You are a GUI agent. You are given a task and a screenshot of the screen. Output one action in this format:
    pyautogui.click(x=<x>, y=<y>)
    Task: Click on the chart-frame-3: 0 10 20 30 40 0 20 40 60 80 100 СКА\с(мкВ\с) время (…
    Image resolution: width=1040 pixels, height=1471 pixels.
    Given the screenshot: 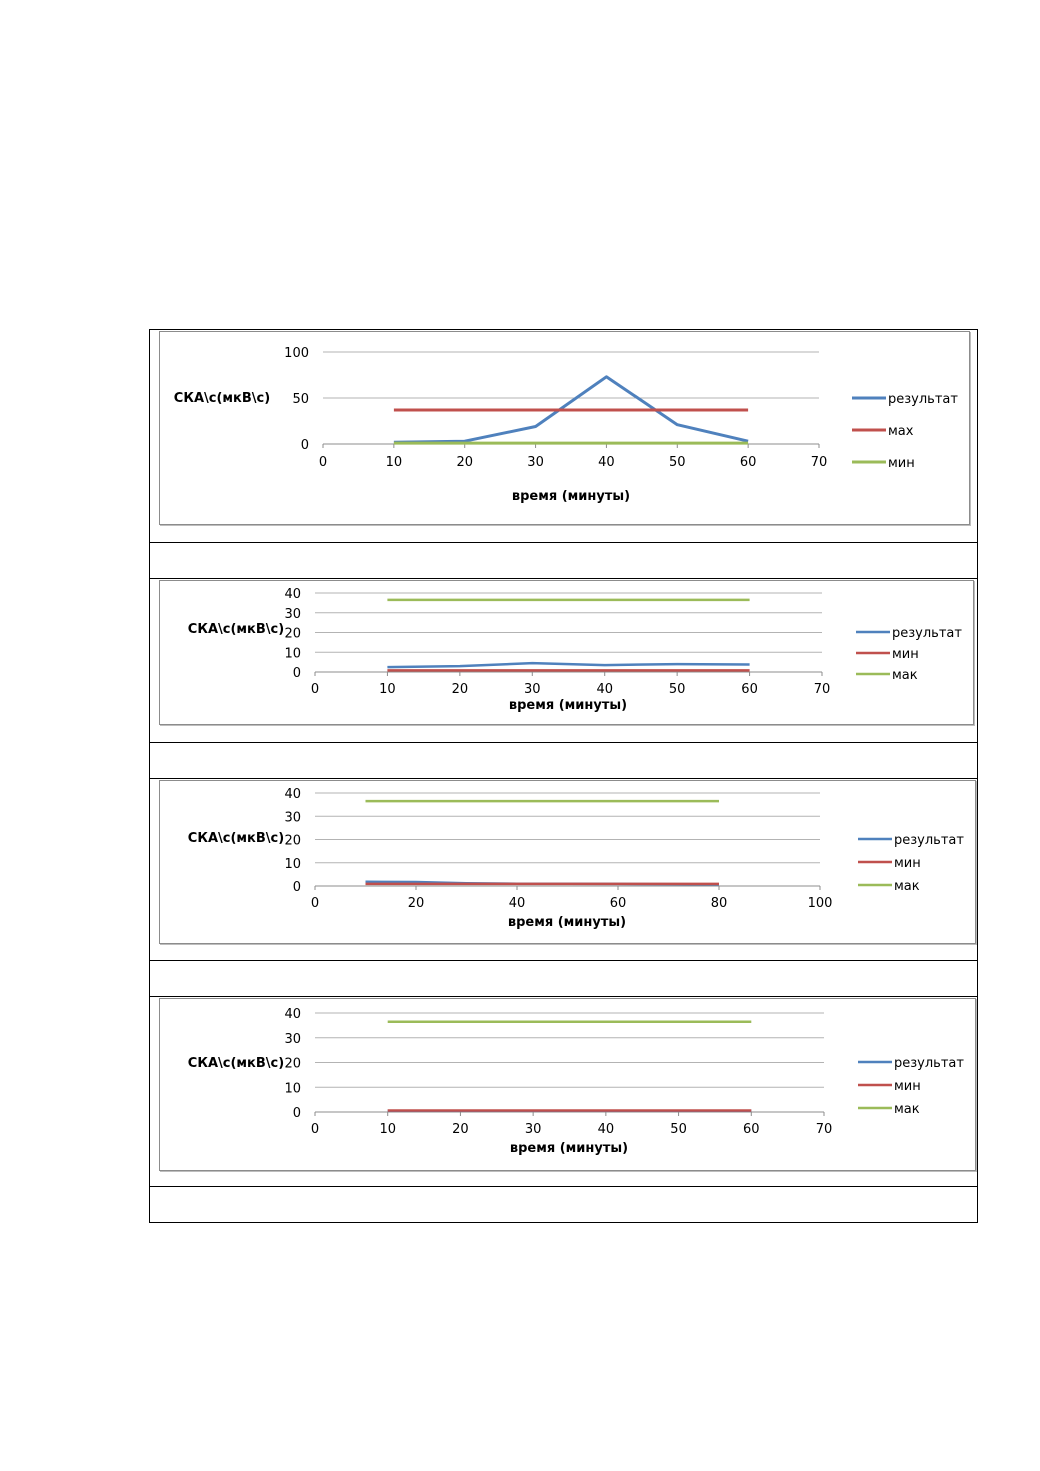 What is the action you would take?
    pyautogui.click(x=567, y=862)
    